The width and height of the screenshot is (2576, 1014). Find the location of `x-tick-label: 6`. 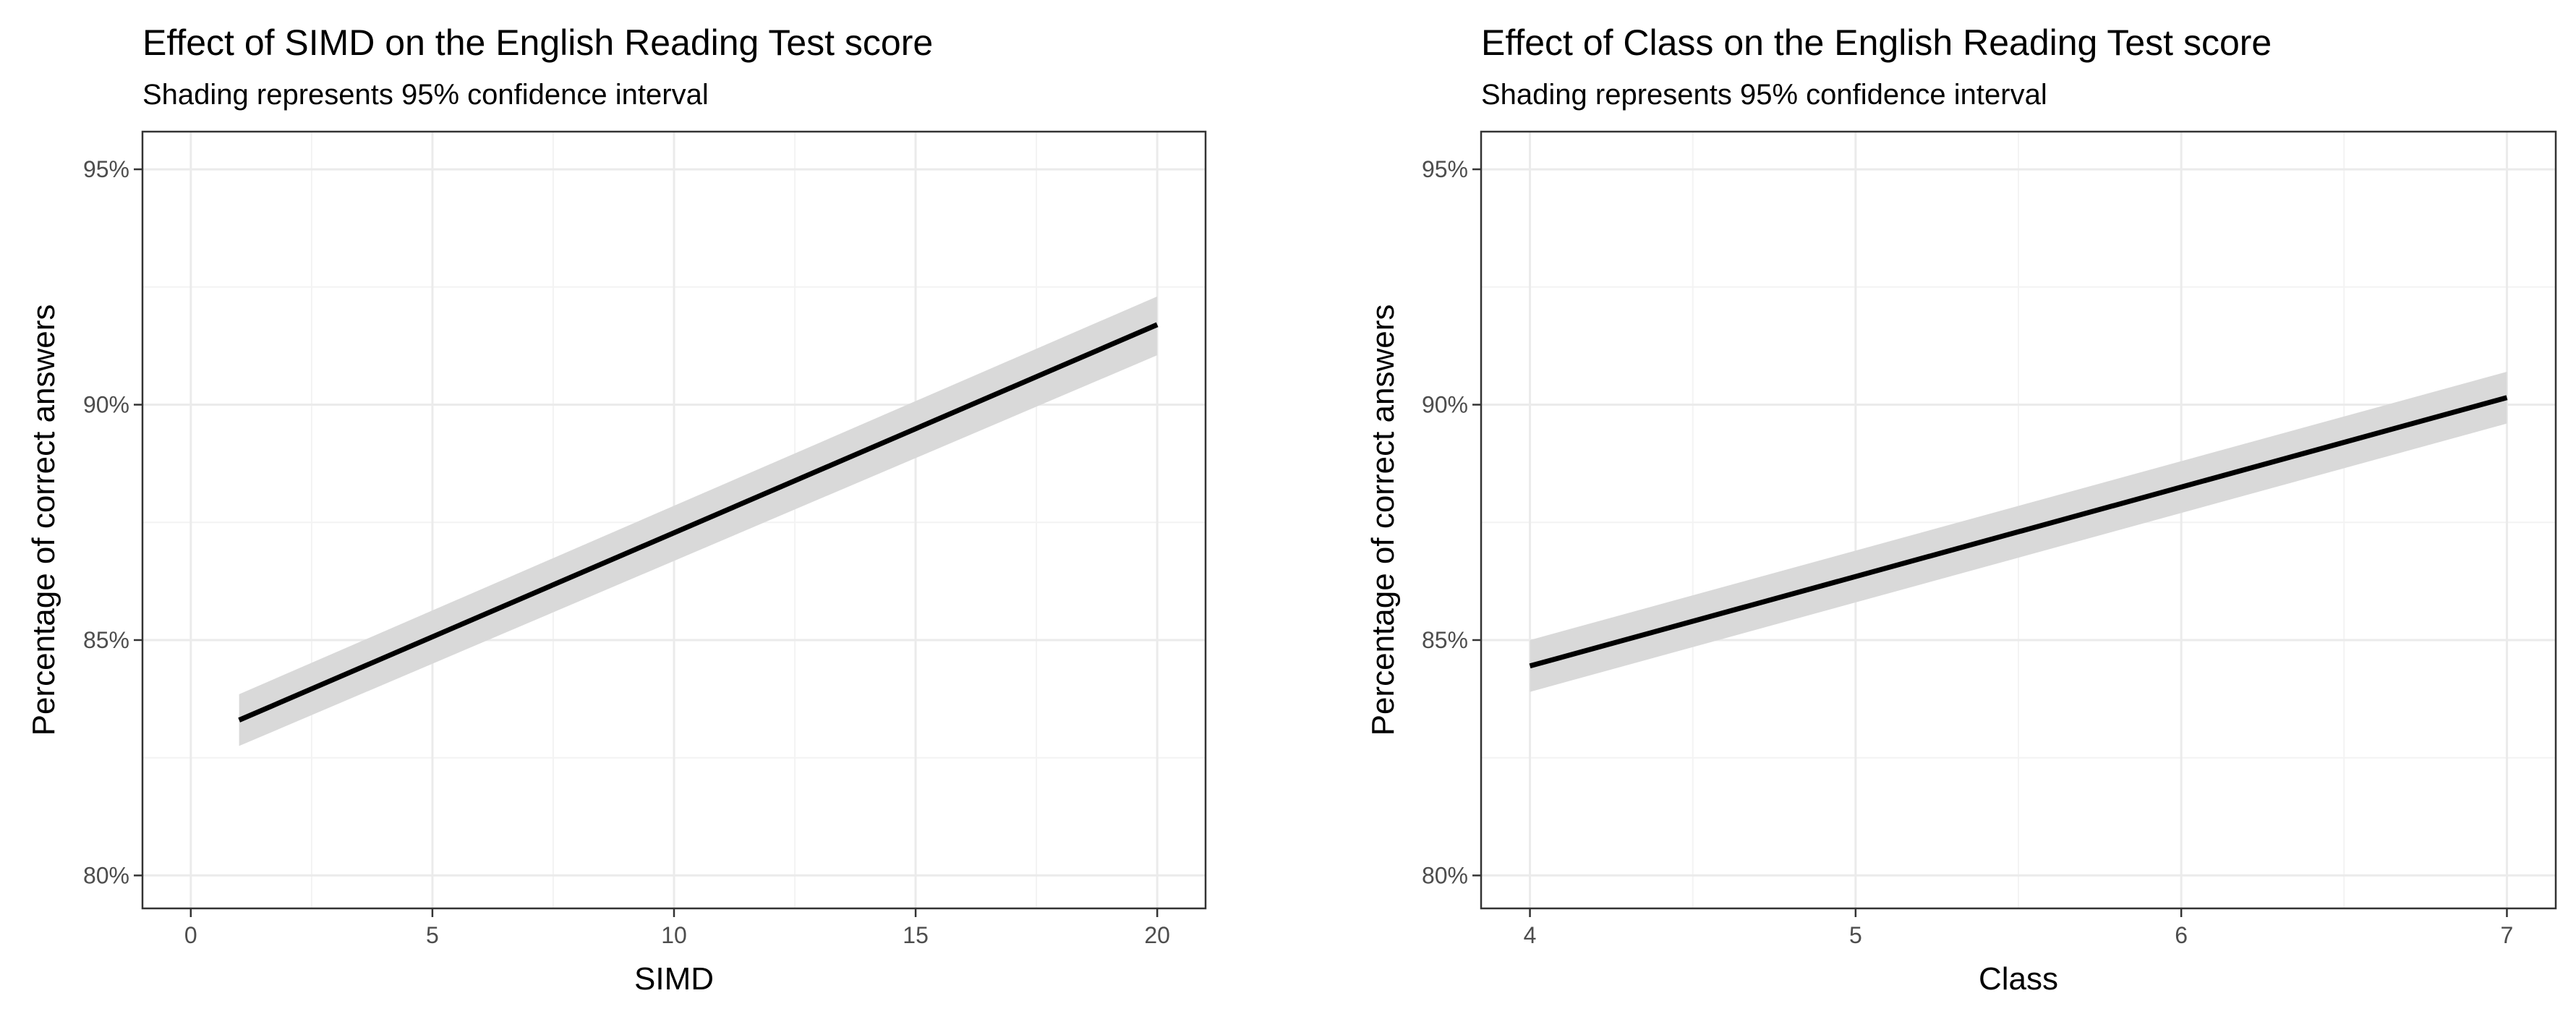

x-tick-label: 6 is located at coordinates (2181, 935).